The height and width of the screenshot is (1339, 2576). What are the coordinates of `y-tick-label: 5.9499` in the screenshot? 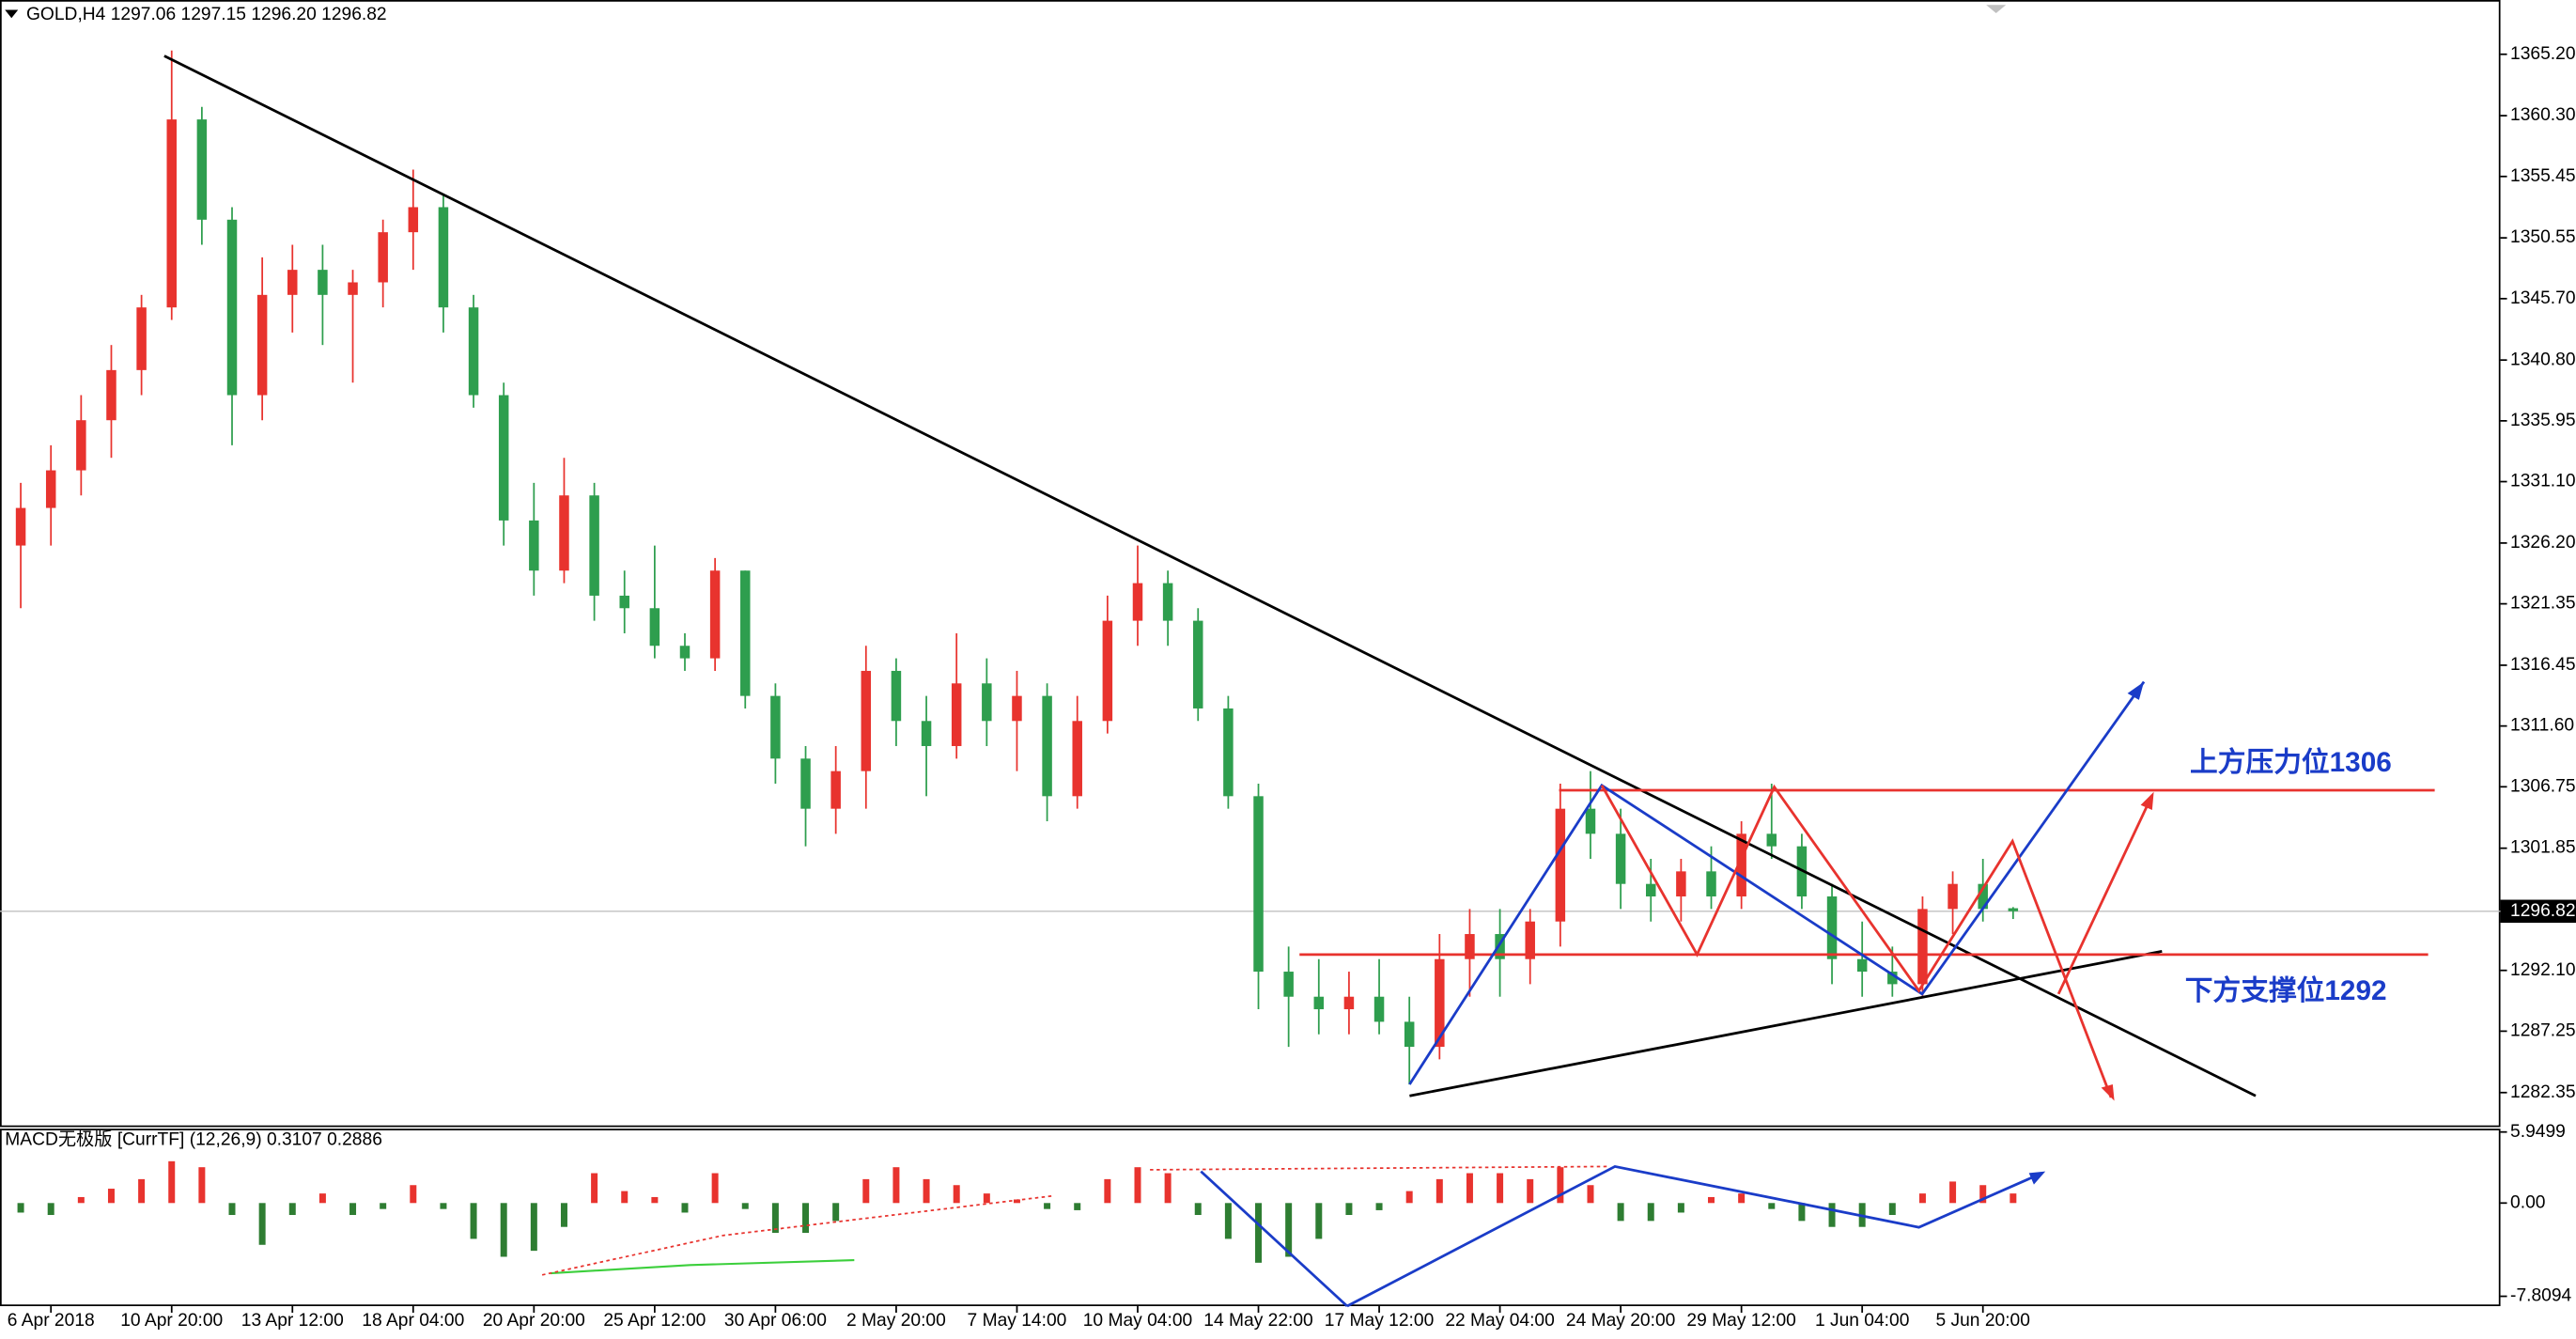 It's located at (2538, 1132).